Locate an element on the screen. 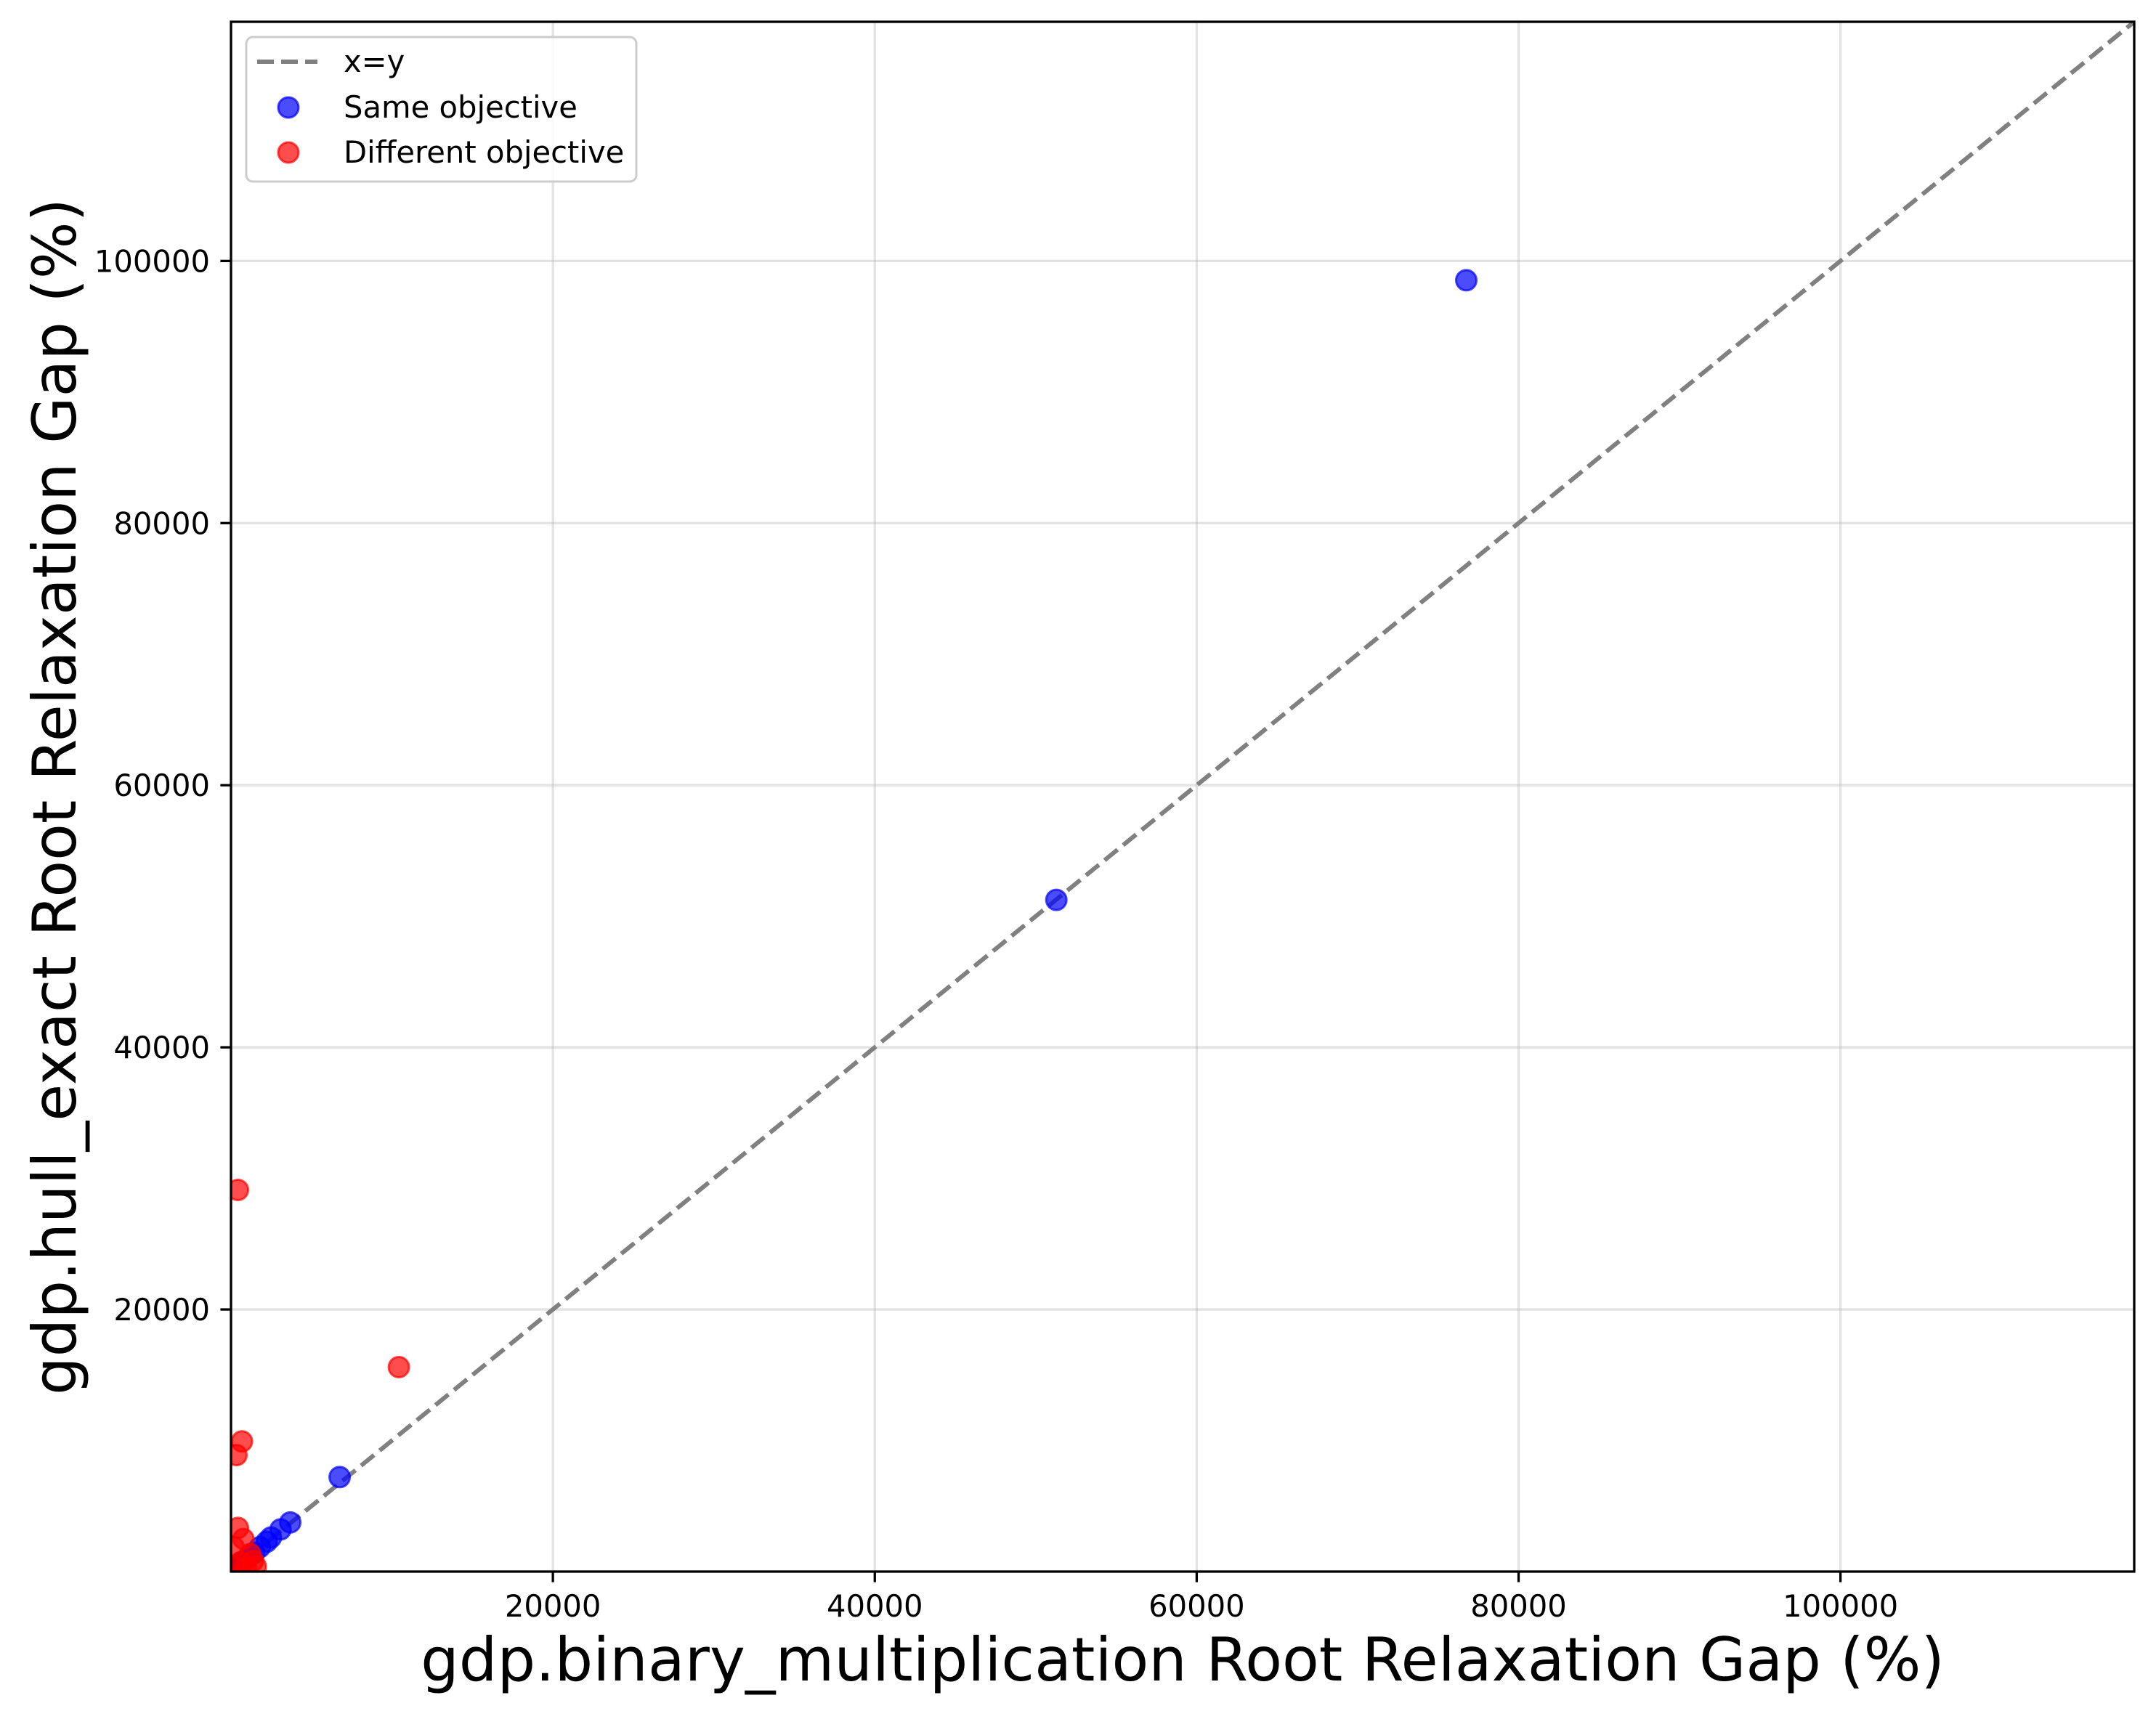 The image size is (2156, 1719). y-tick-label: 20000 is located at coordinates (161, 1310).